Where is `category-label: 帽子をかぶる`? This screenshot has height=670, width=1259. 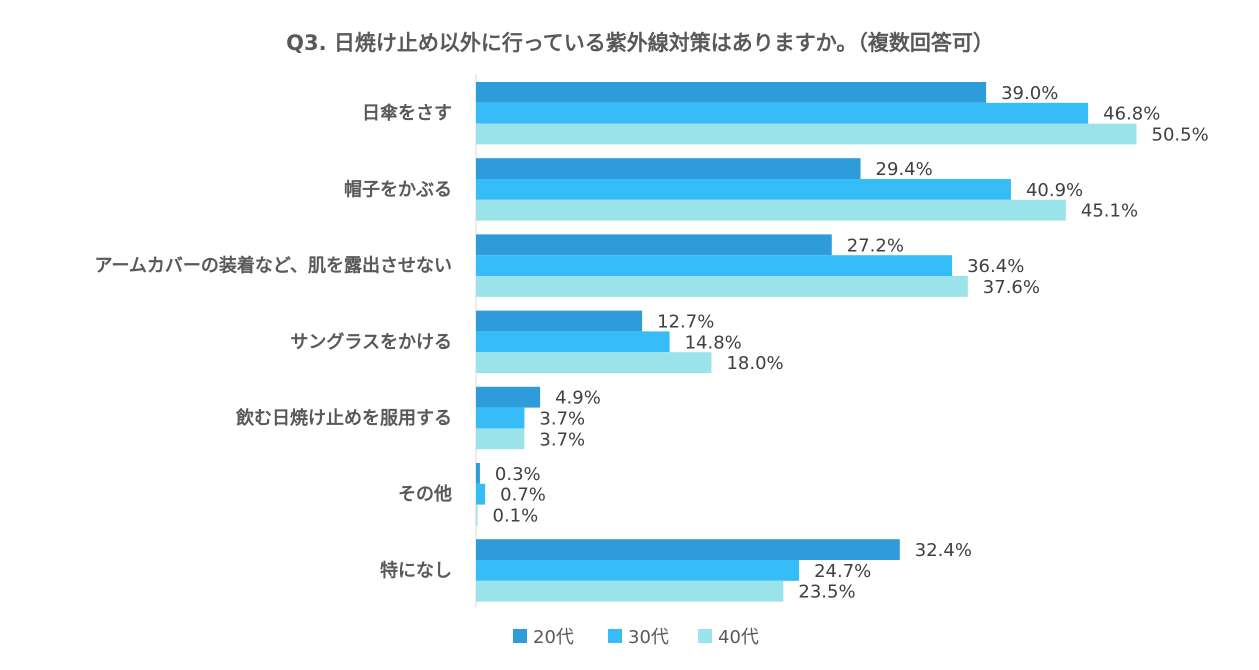 category-label: 帽子をかぶる is located at coordinates (398, 189).